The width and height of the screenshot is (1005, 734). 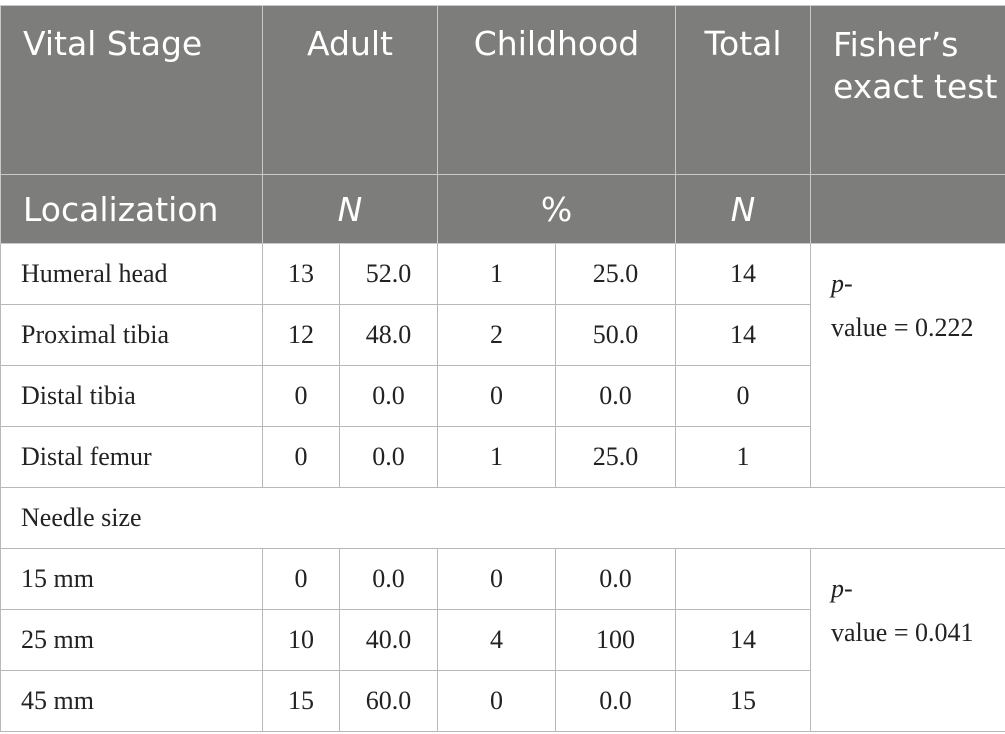 What do you see at coordinates (131, 396) in the screenshot?
I see `row-label: Distal tibia` at bounding box center [131, 396].